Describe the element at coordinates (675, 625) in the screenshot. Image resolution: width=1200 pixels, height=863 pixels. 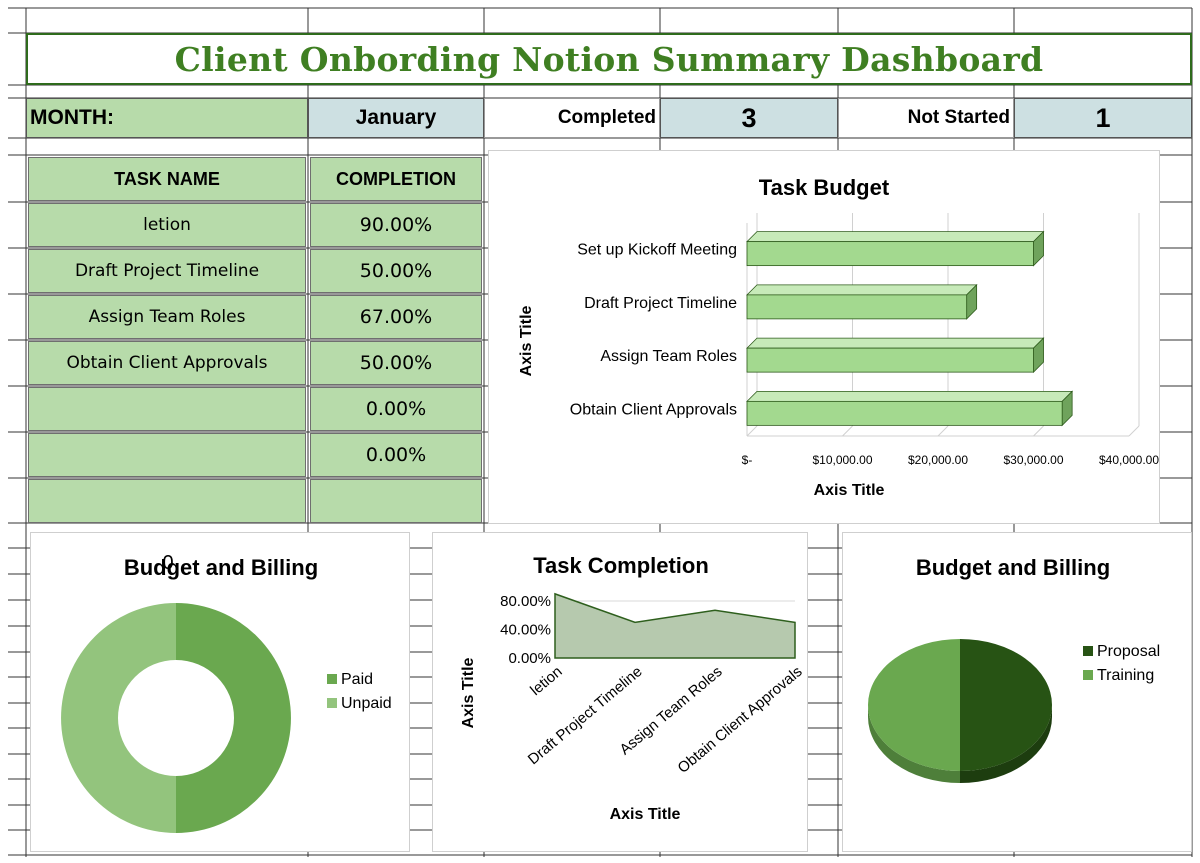
I see `area-series` at that location.